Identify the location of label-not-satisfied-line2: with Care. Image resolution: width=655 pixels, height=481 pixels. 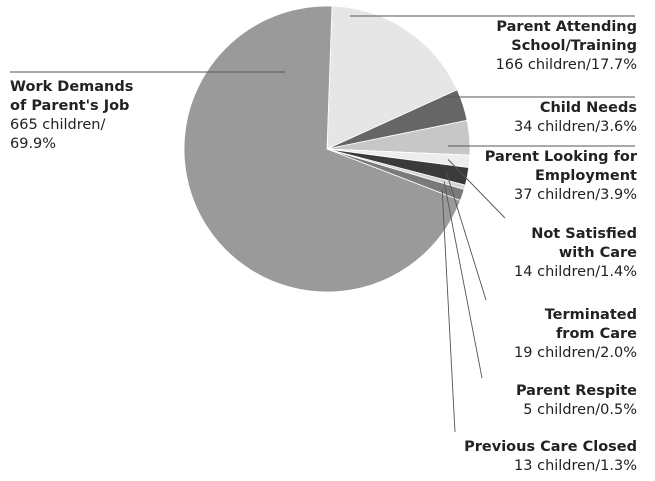
(597, 253).